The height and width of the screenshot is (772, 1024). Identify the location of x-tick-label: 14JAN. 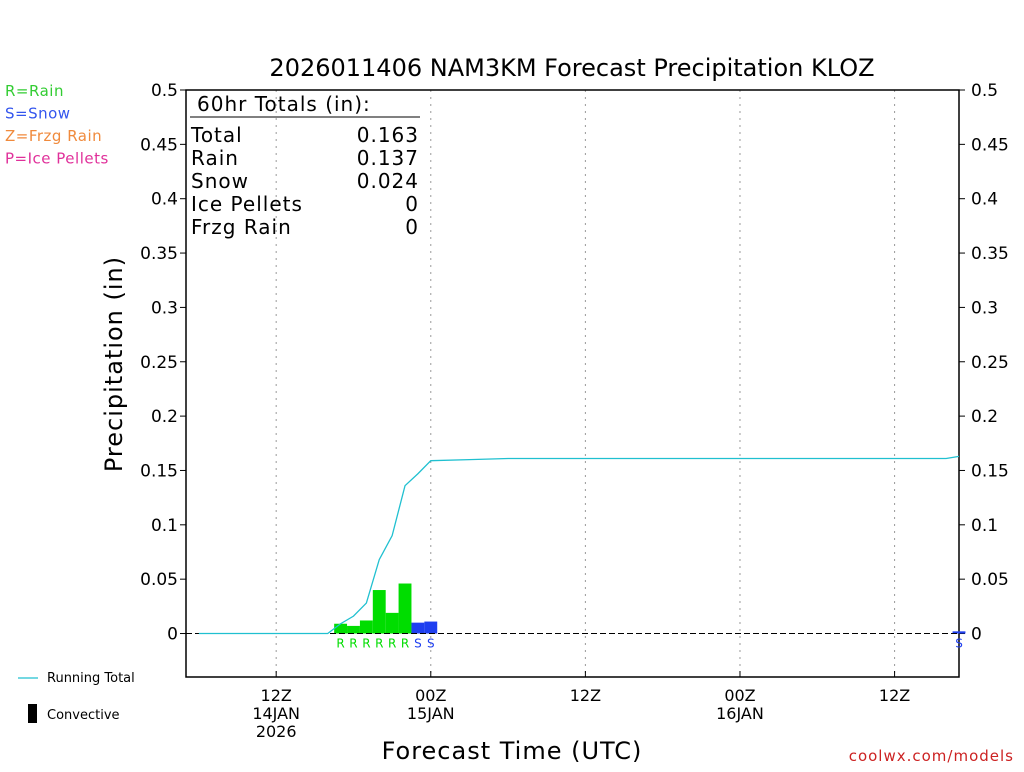
(276, 713).